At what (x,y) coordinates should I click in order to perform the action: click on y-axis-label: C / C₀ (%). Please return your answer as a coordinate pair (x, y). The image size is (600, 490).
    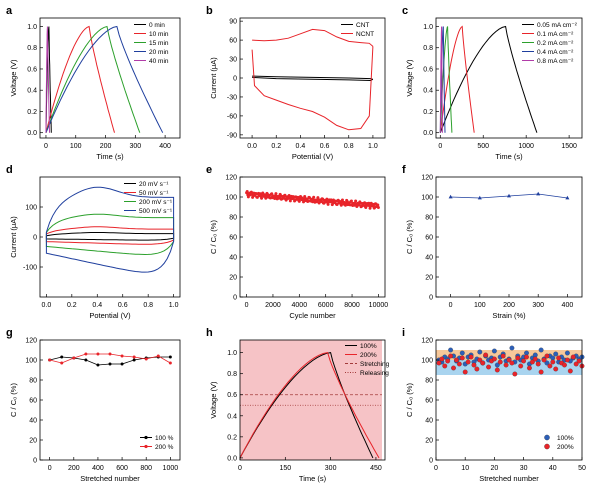
    Looking at the image, I should click on (409, 237).